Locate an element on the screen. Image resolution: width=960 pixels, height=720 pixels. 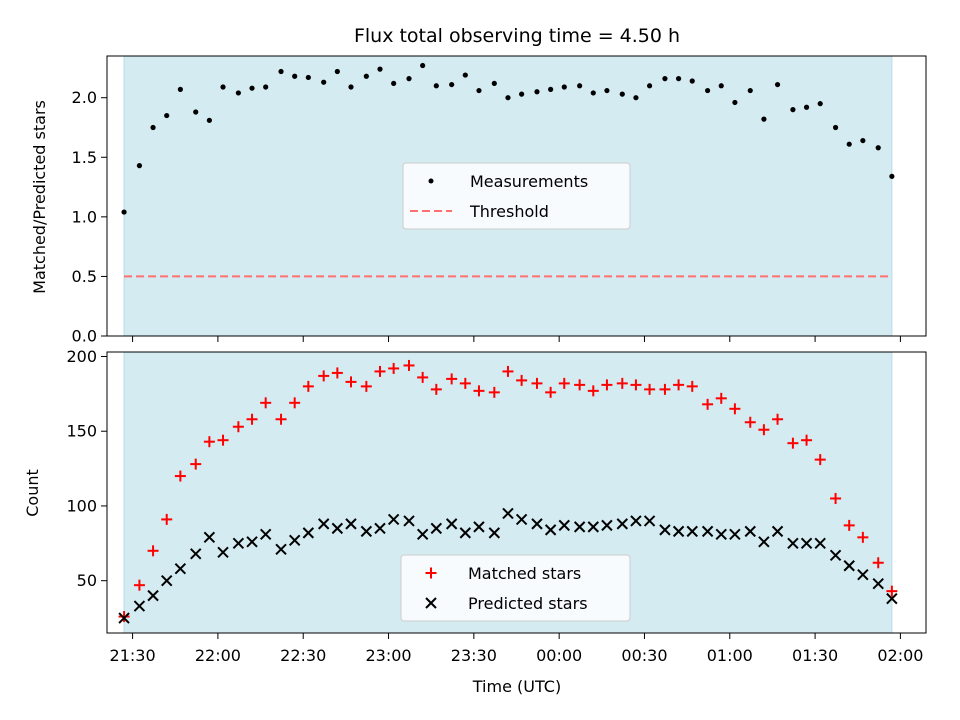
top-ytick-label: 0.5 is located at coordinates (84, 276).